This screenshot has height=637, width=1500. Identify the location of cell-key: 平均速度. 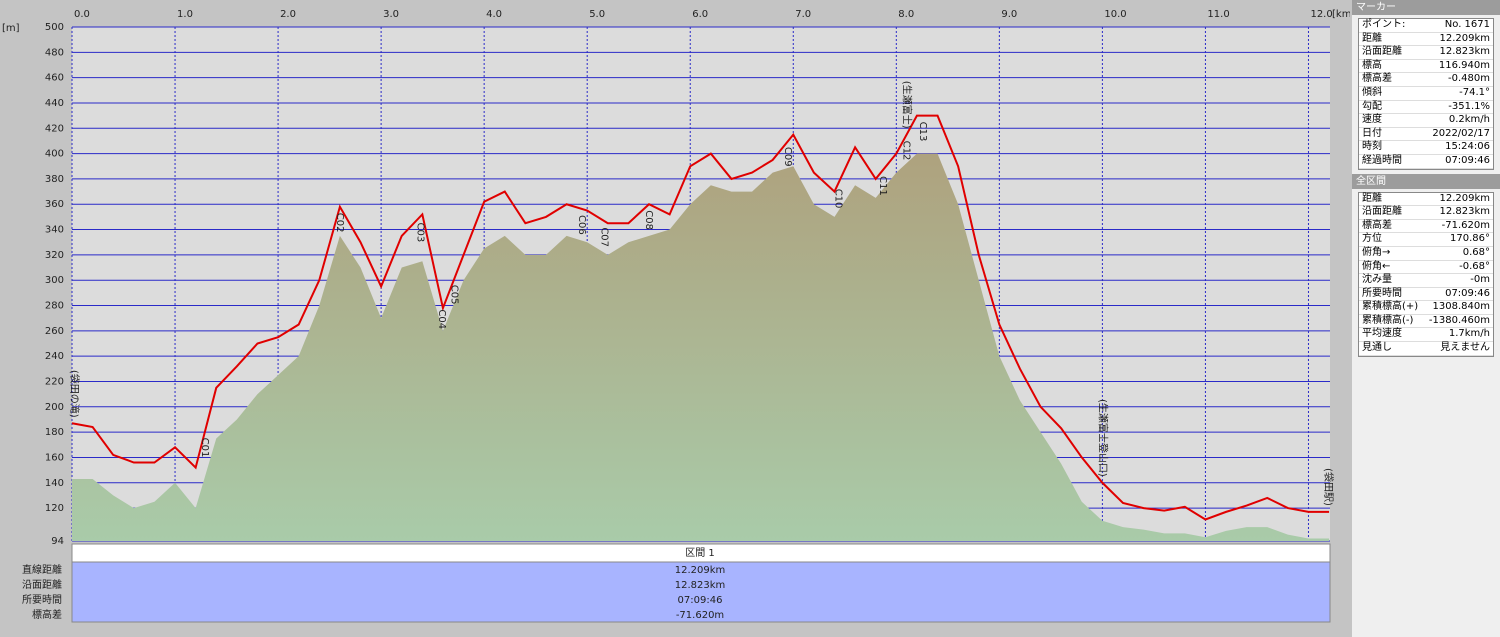
(1382, 334).